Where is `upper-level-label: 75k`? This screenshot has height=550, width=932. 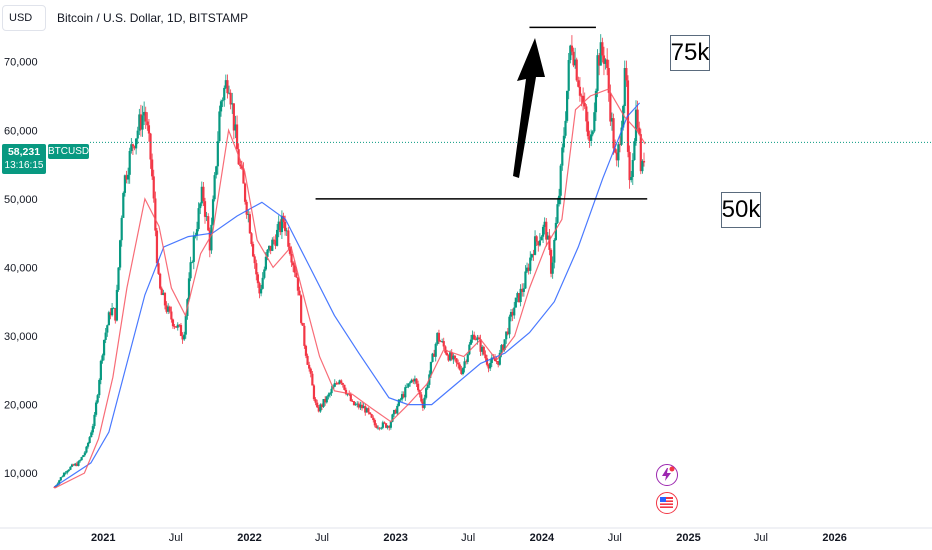 upper-level-label: 75k is located at coordinates (690, 53).